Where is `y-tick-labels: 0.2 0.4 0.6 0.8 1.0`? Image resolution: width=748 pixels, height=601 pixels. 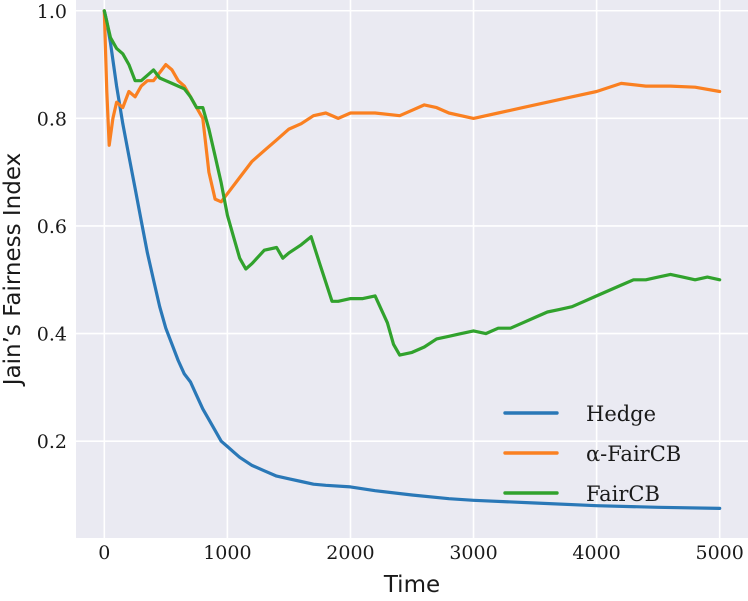 y-tick-labels: 0.2 0.4 0.6 0.8 1.0 is located at coordinates (52, 227).